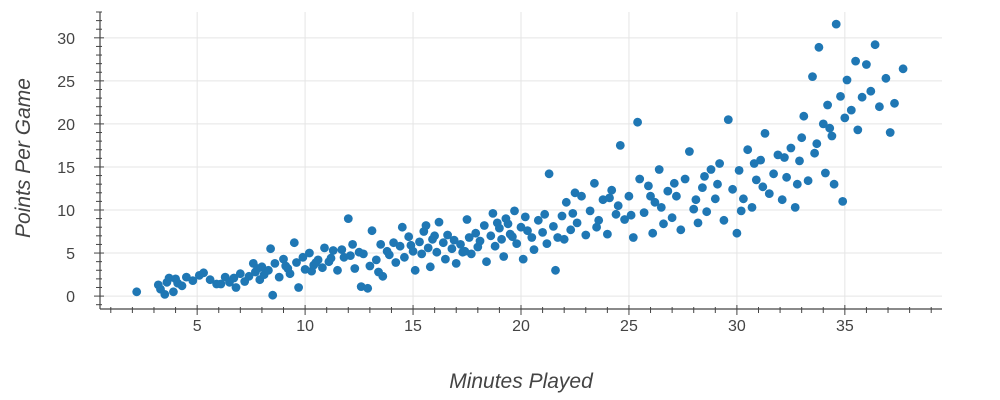 The width and height of the screenshot is (1000, 400). I want to click on x-axis-title: Minutes Played, so click(521, 381).